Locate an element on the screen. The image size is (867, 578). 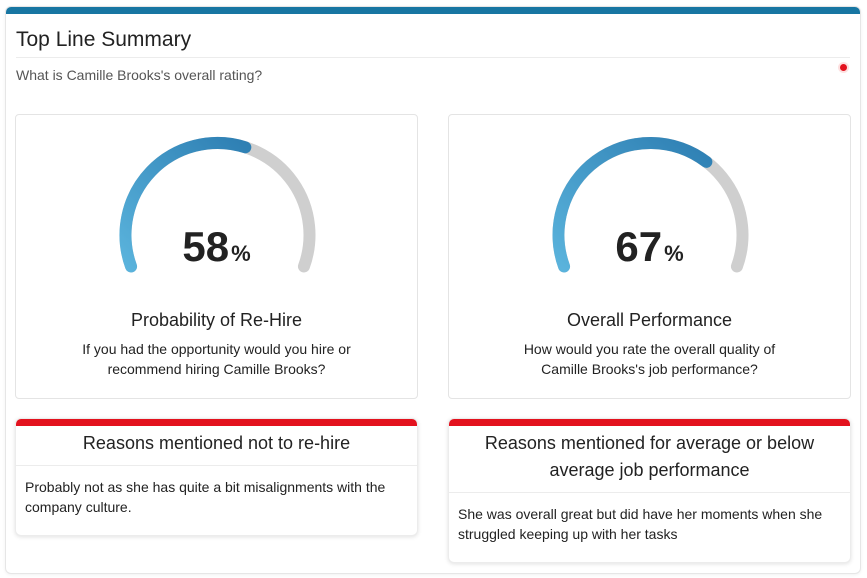
panel-title: Top Line Summary is located at coordinates (104, 39).